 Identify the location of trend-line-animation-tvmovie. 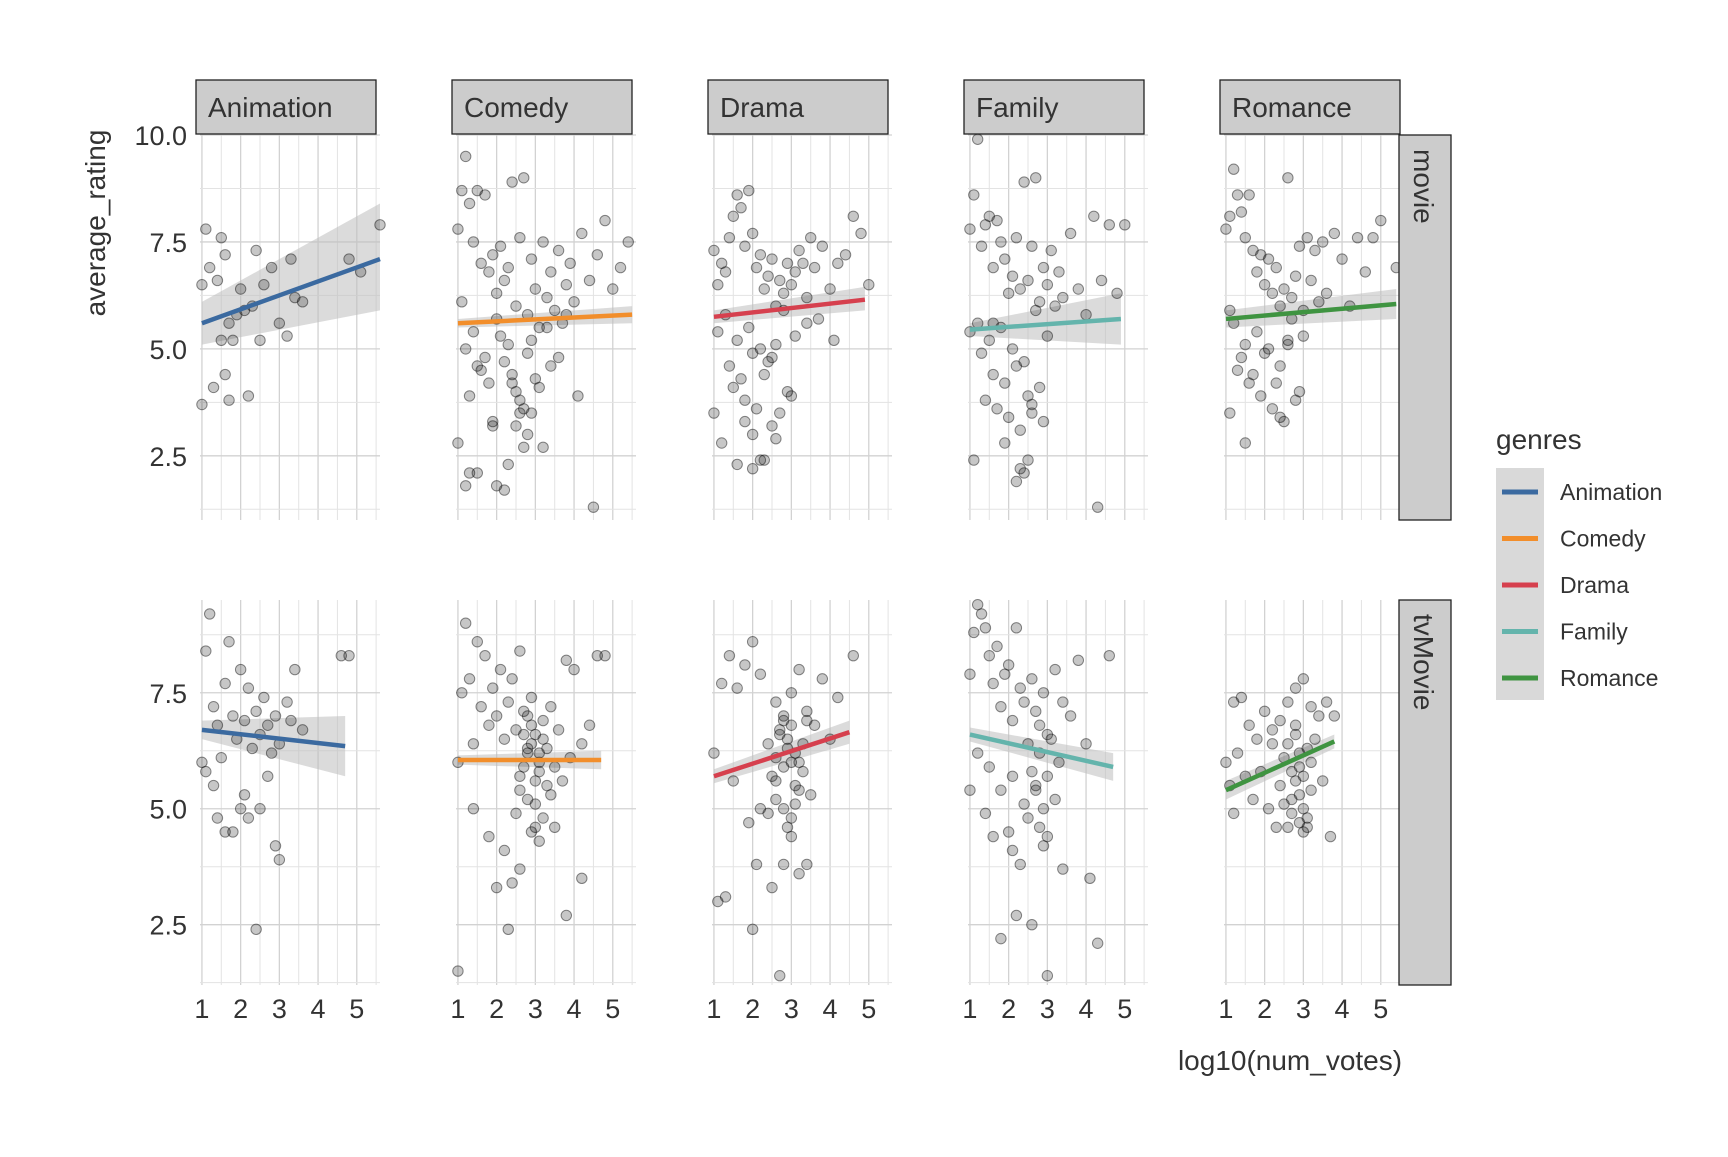
(273, 738).